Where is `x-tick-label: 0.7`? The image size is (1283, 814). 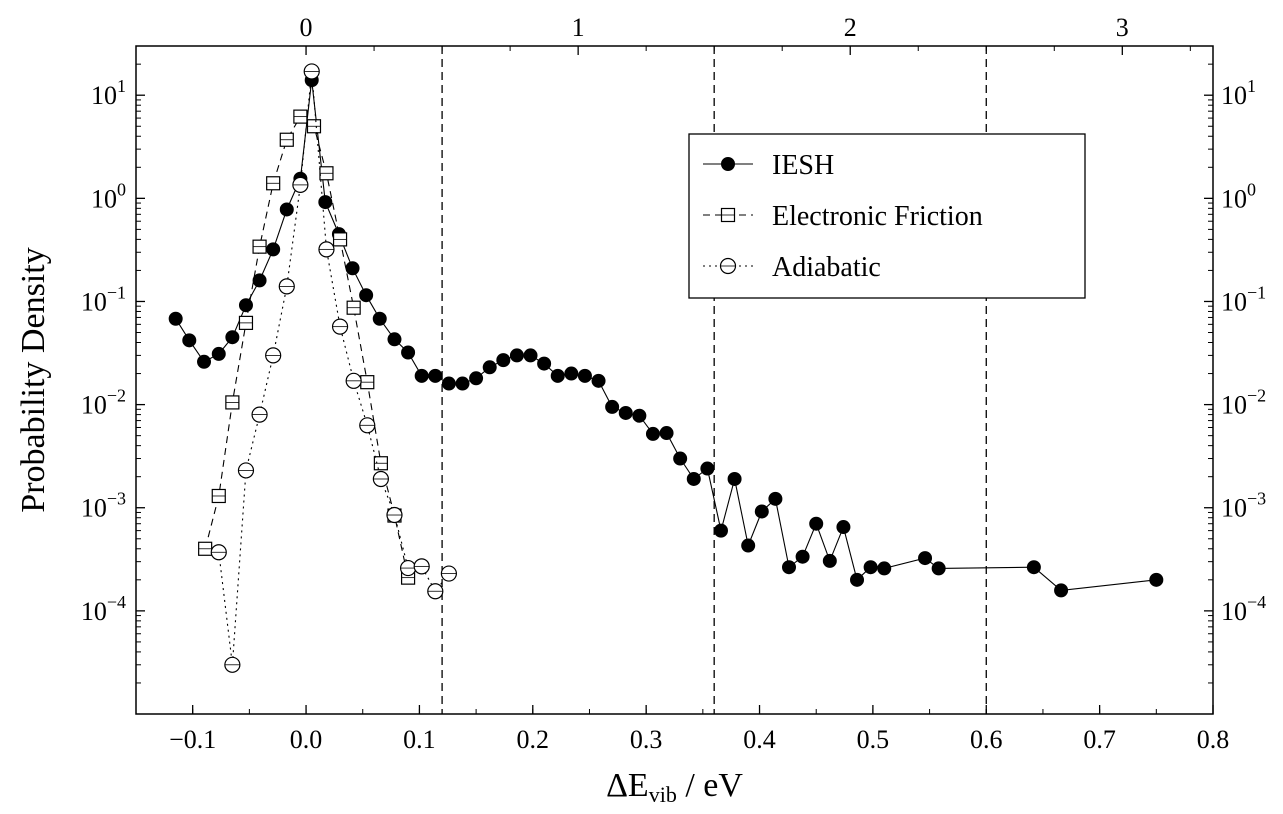
x-tick-label: 0.7 is located at coordinates (1099, 739).